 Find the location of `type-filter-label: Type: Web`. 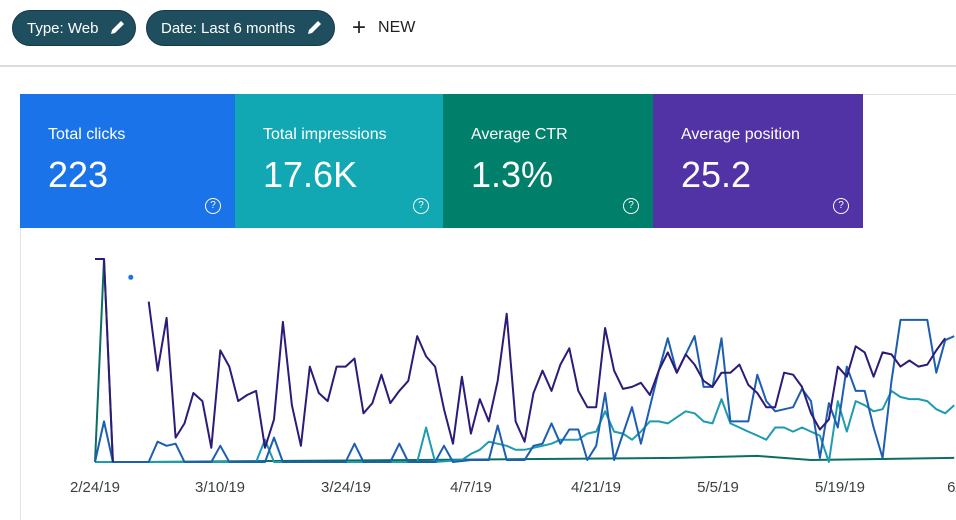

type-filter-label: Type: Web is located at coordinates (63, 28).